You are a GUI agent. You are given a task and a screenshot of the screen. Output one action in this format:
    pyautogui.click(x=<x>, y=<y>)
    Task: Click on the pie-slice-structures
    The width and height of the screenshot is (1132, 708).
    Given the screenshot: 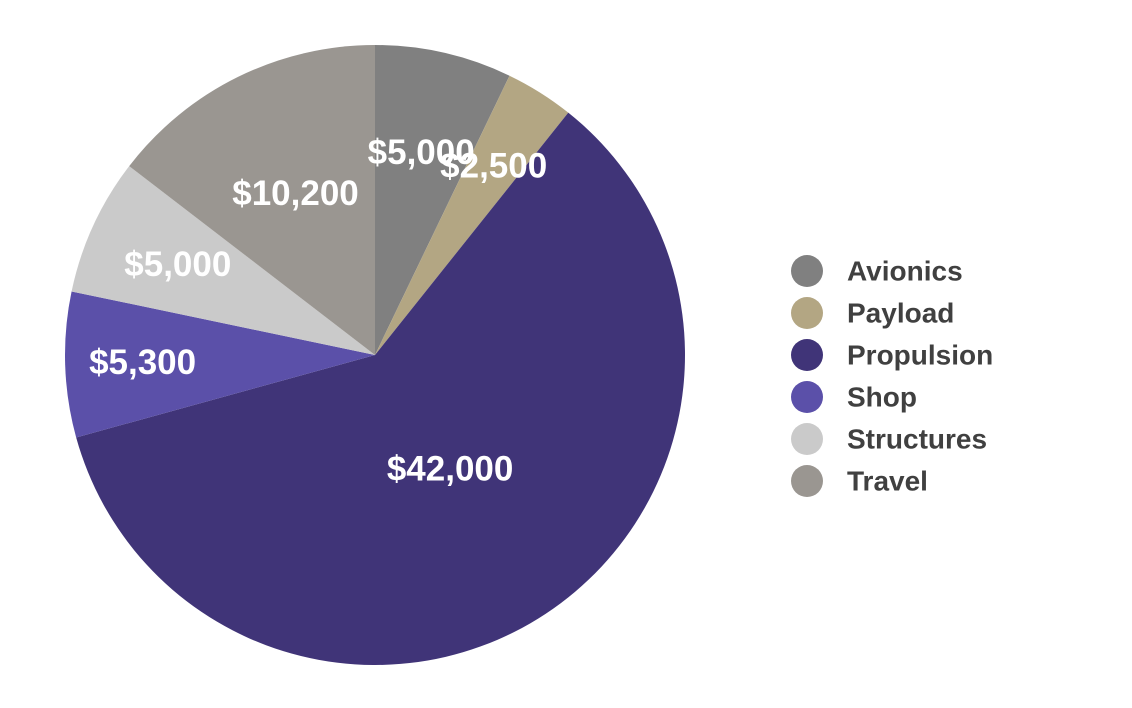 What is the action you would take?
    pyautogui.click(x=223, y=260)
    